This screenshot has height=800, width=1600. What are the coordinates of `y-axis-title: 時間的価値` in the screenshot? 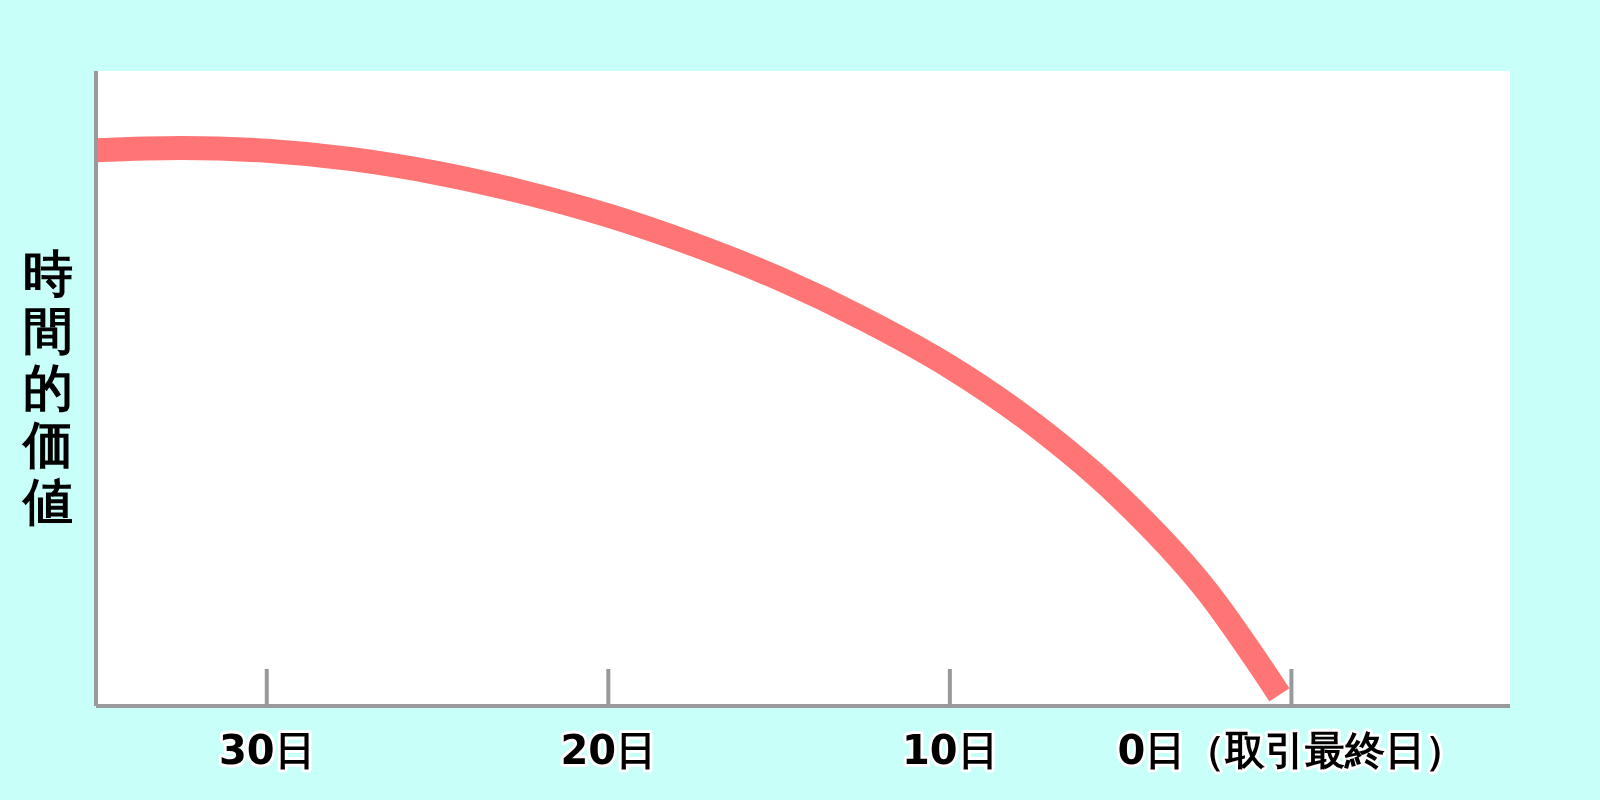 It's located at (48, 388).